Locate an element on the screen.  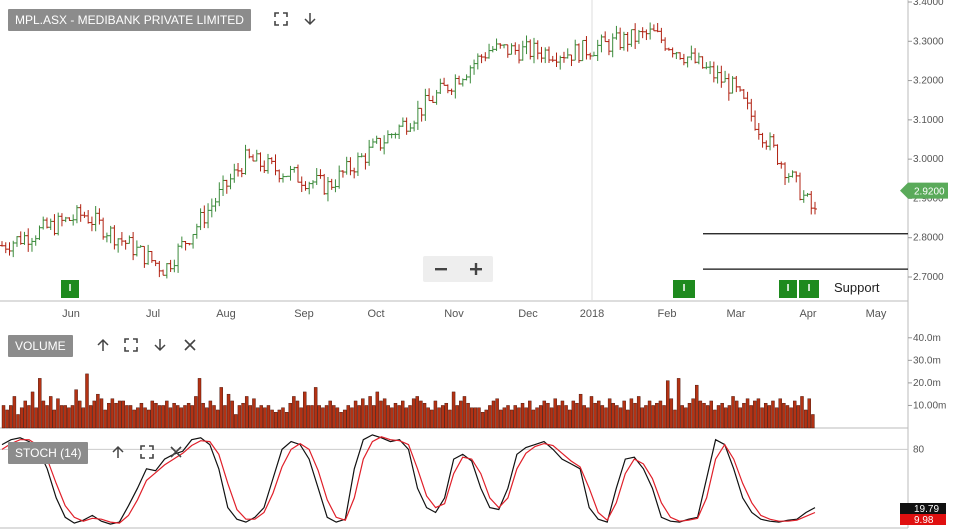
month-label: Jun is located at coordinates (71, 314).